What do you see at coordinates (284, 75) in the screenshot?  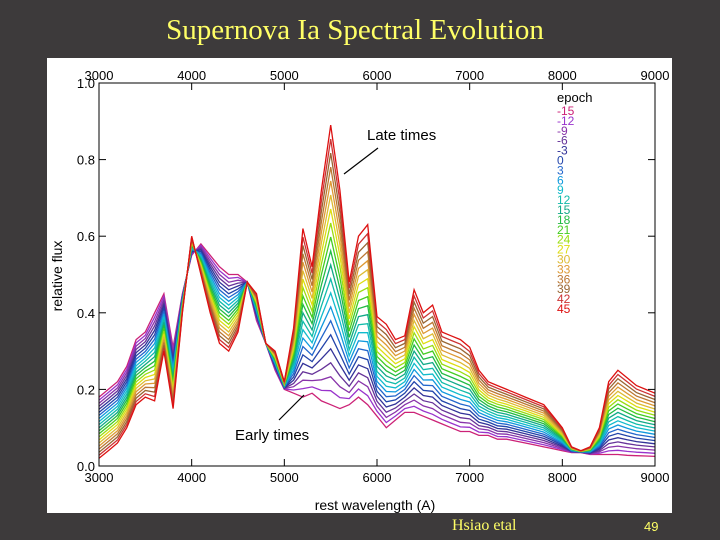 I see `x-tick-label-top: 5000` at bounding box center [284, 75].